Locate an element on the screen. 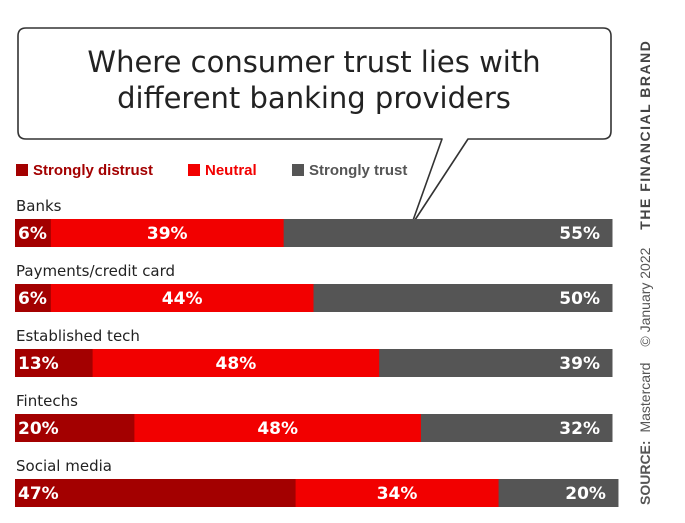 The height and width of the screenshot is (523, 685). bar-fintechs-neutral is located at coordinates (278, 428).